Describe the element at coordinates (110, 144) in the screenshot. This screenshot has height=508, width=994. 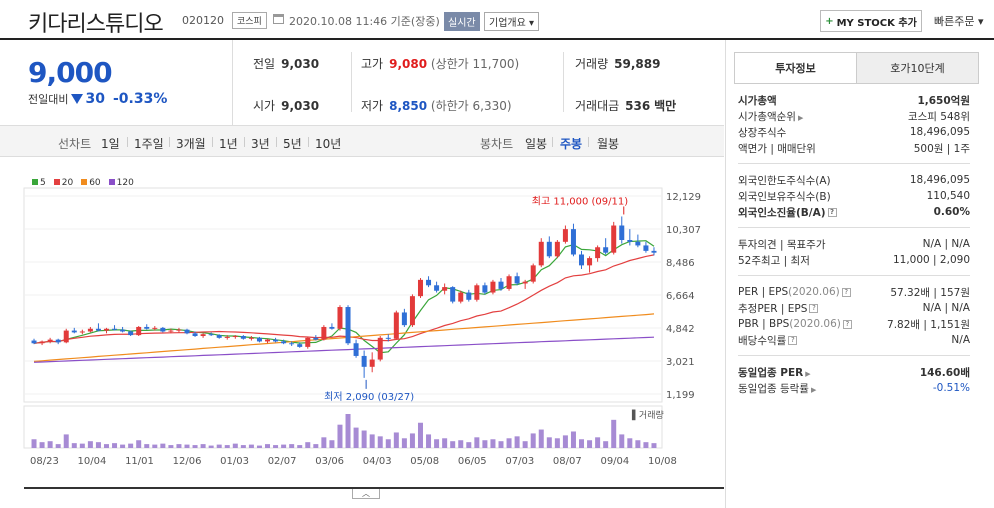
I see `period-1d: 1일` at that location.